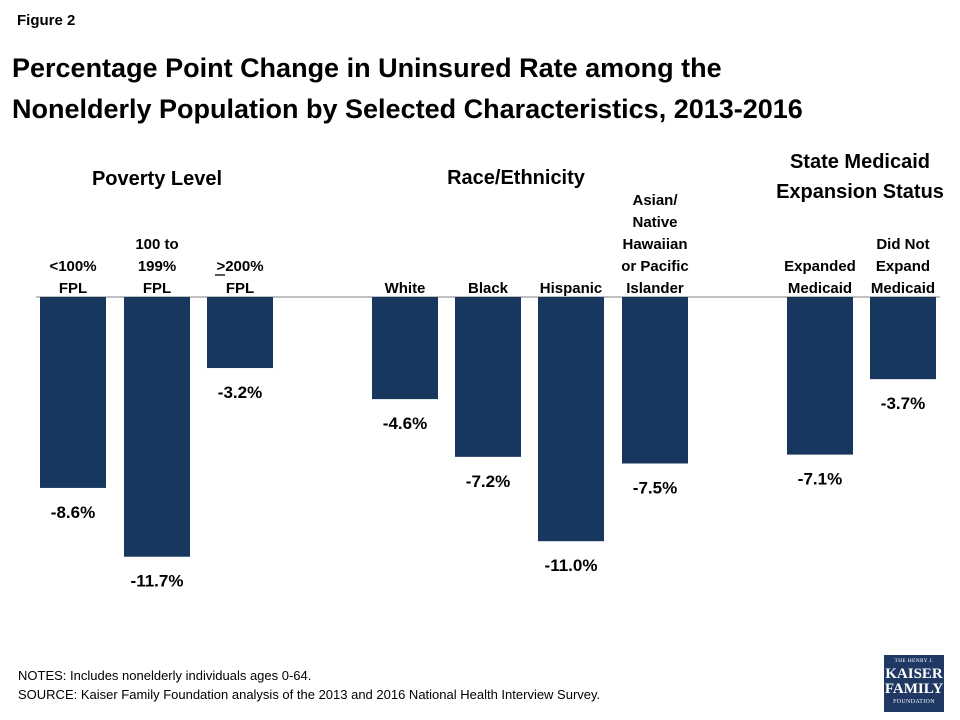 The height and width of the screenshot is (720, 960). I want to click on logo-line-1: THE HENRY J., so click(914, 661).